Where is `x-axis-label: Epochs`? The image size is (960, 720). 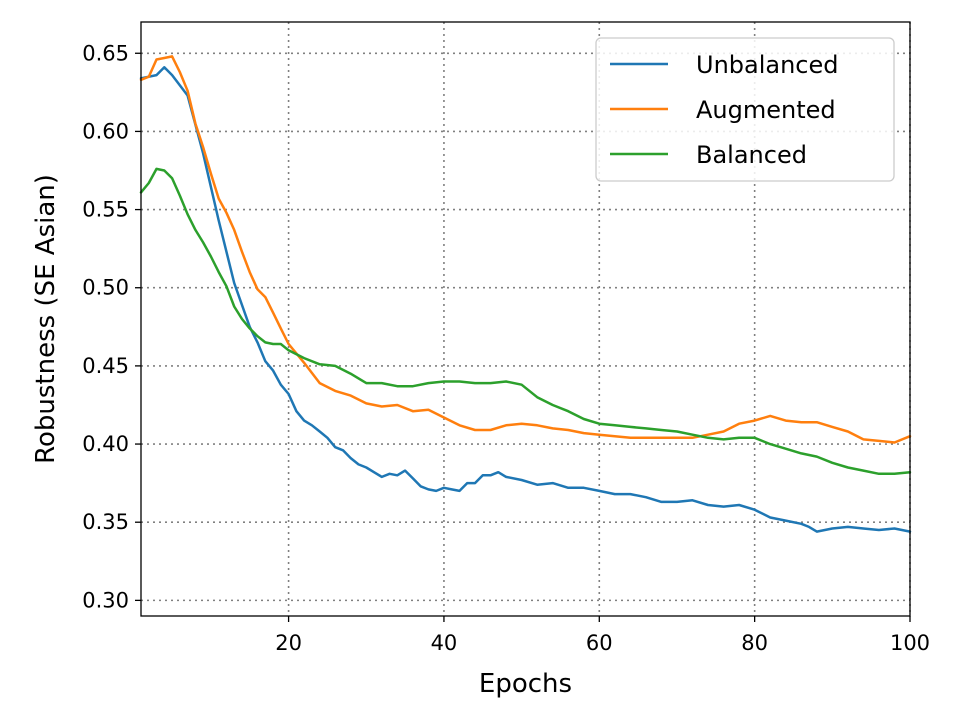 x-axis-label: Epochs is located at coordinates (525, 684).